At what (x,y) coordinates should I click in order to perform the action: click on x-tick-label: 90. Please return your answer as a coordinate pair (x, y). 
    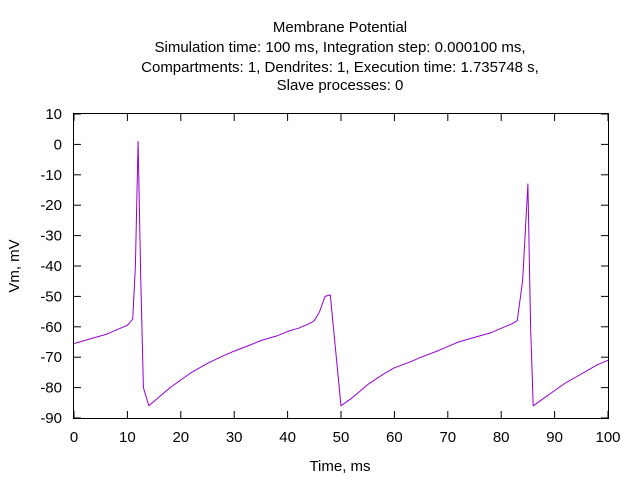
    Looking at the image, I should click on (554, 437).